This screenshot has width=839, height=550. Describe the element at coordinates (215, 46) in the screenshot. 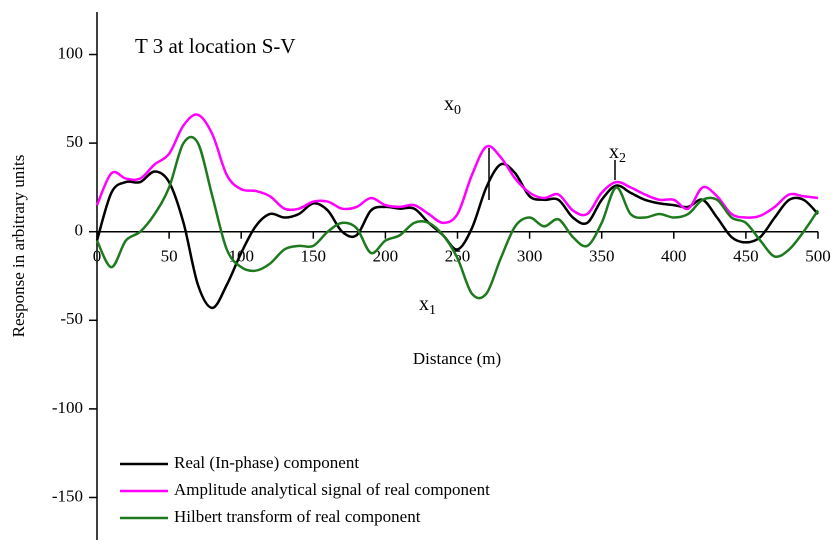

I see `chart-title: T 3 at location S-V` at that location.